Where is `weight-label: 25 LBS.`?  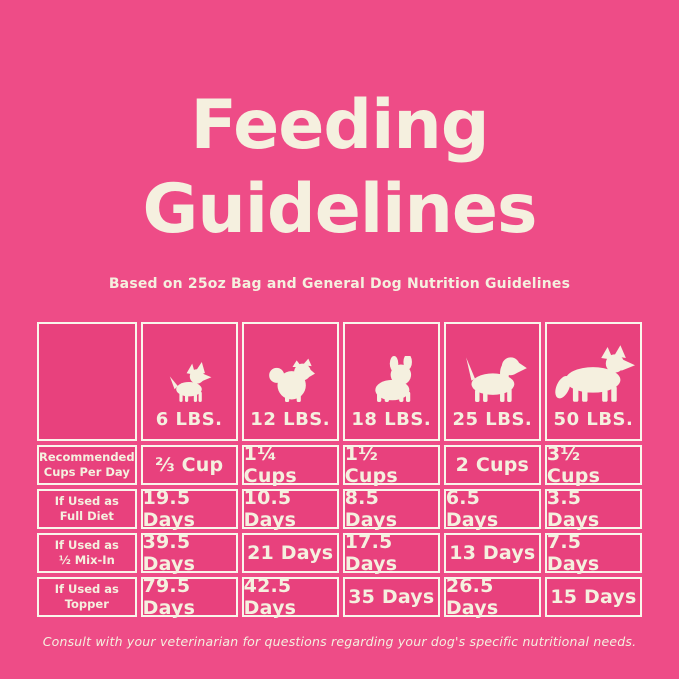 weight-label: 25 LBS. is located at coordinates (492, 419).